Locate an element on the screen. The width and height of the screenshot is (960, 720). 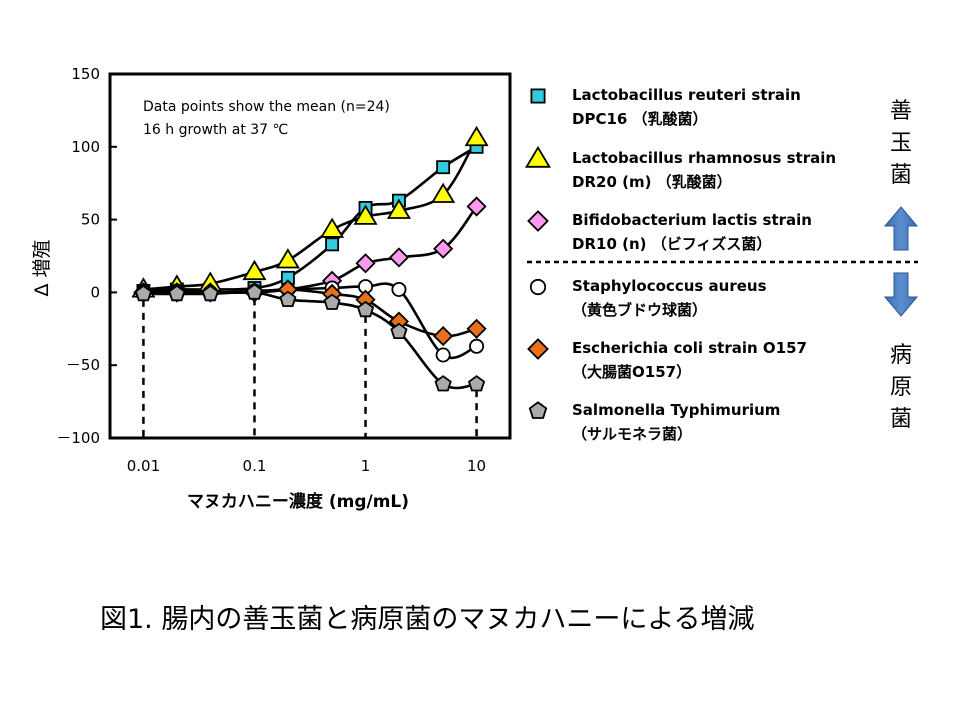
series-lines is located at coordinates (310, 263).